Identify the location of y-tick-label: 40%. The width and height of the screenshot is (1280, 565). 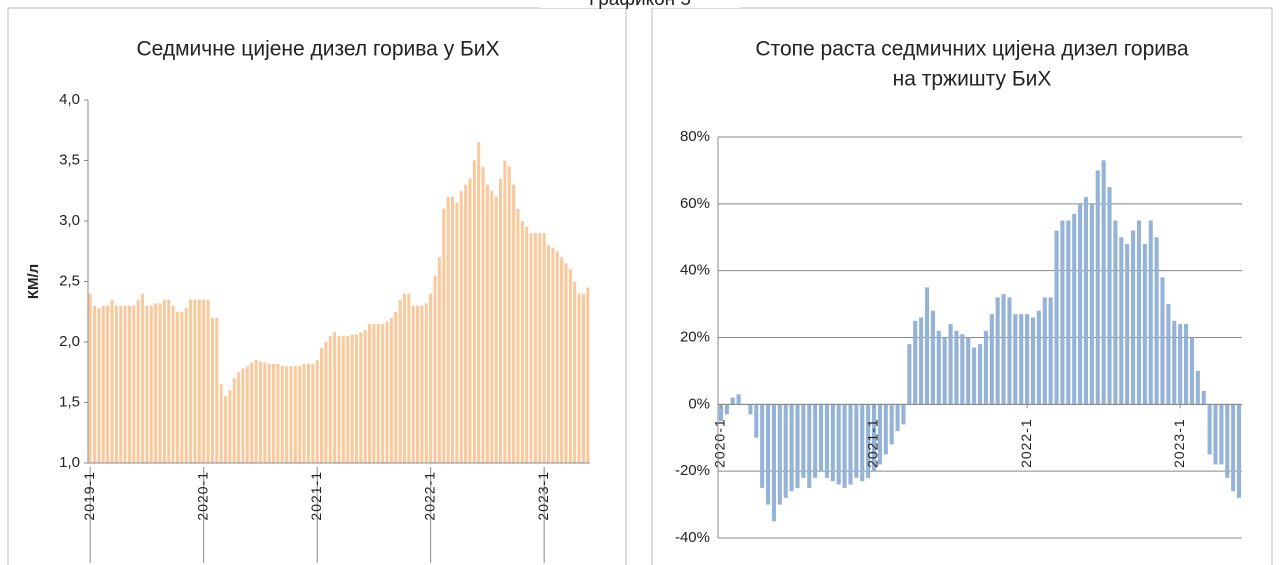
(695, 270).